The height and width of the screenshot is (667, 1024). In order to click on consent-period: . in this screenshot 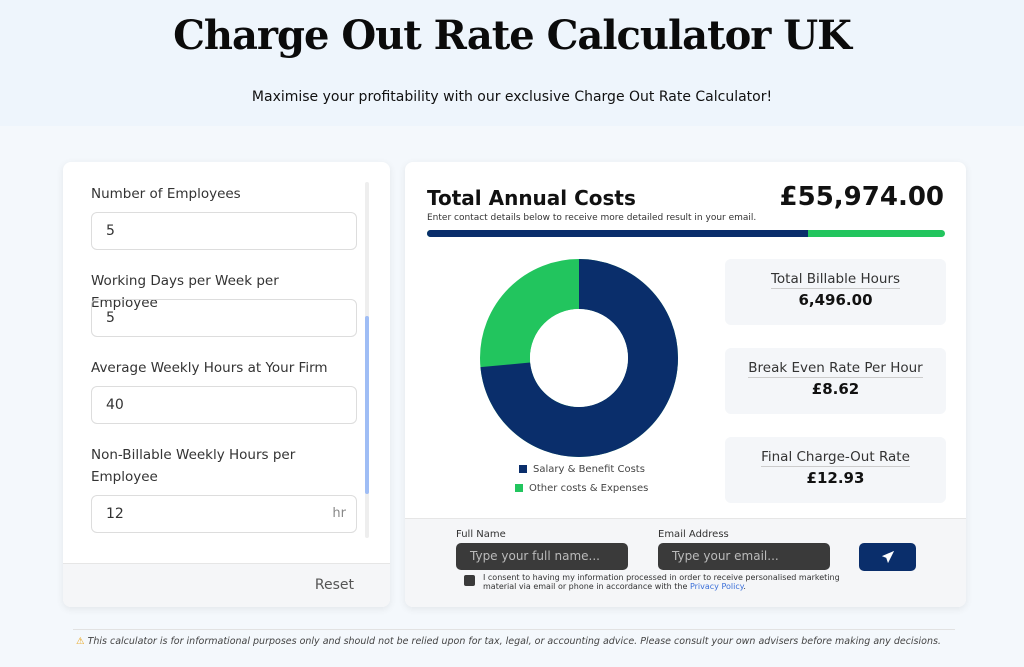, I will do `click(744, 586)`.